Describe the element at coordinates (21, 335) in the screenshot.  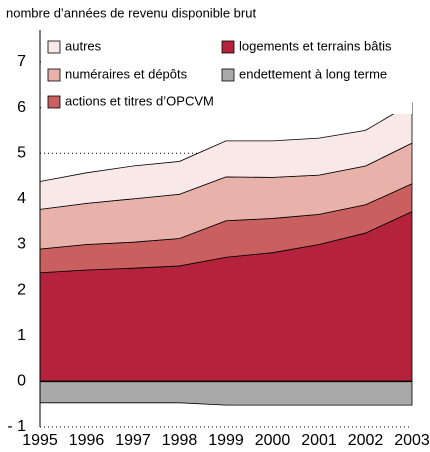
I see `y-tick-label: 1` at that location.